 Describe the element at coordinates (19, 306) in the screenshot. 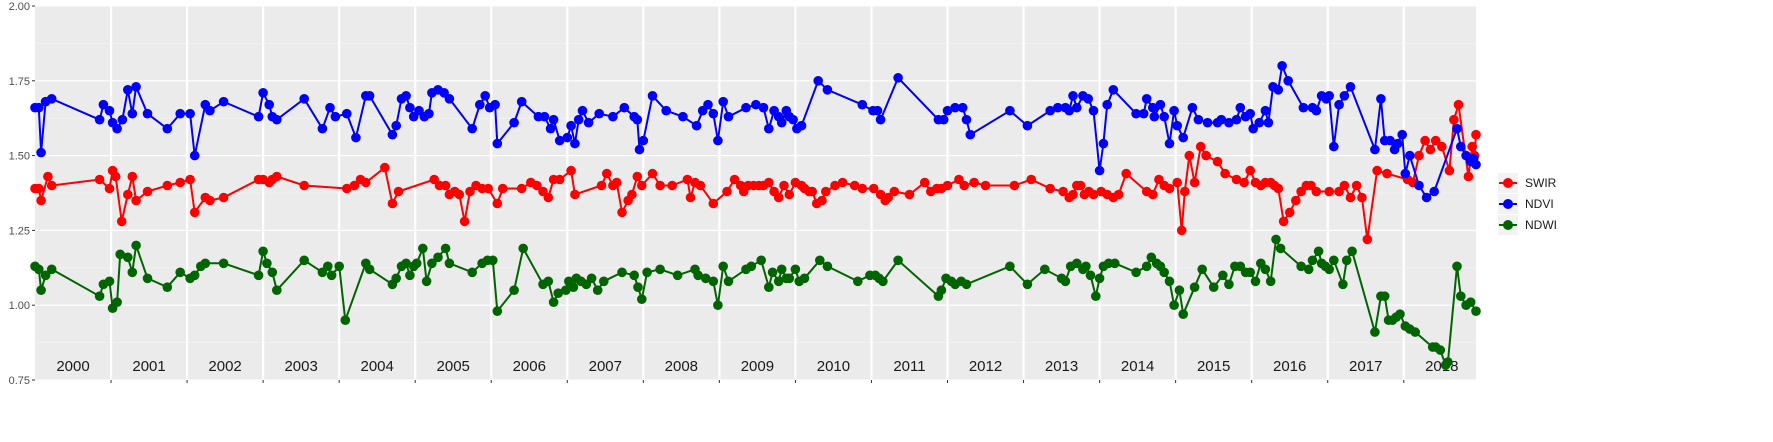

I see `y-tick-label: 1.00` at that location.